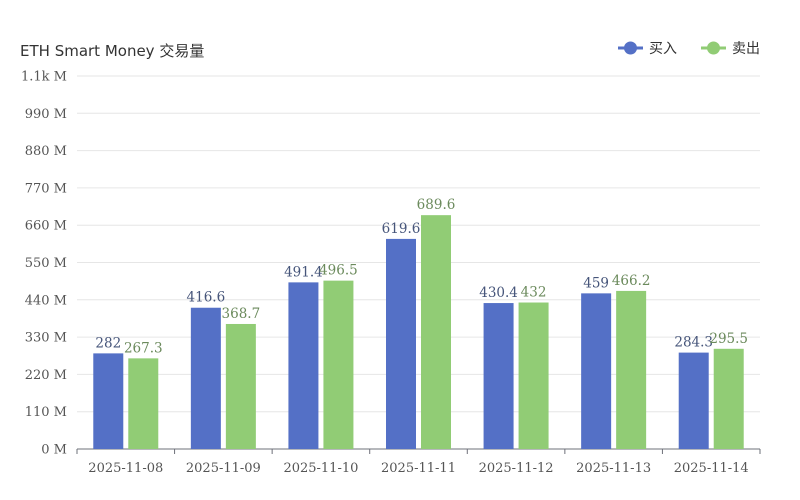 This screenshot has height=500, width=800. Describe the element at coordinates (320, 468) in the screenshot. I see `x-tick-label: 2025-11-10` at that location.